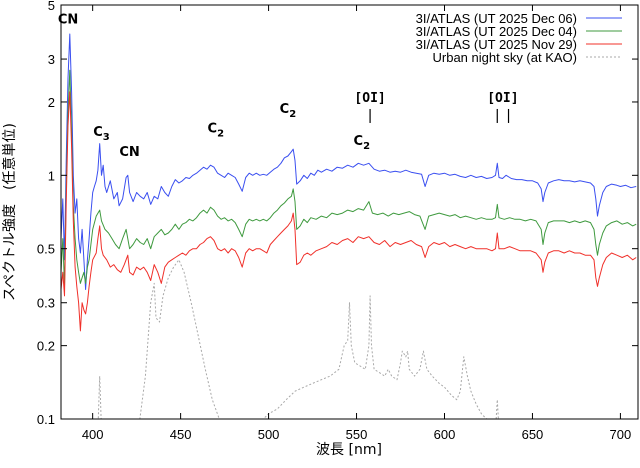 Image resolution: width=640 pixels, height=468 pixels. Describe the element at coordinates (181, 434) in the screenshot. I see `x-tick-label: 450` at that location.